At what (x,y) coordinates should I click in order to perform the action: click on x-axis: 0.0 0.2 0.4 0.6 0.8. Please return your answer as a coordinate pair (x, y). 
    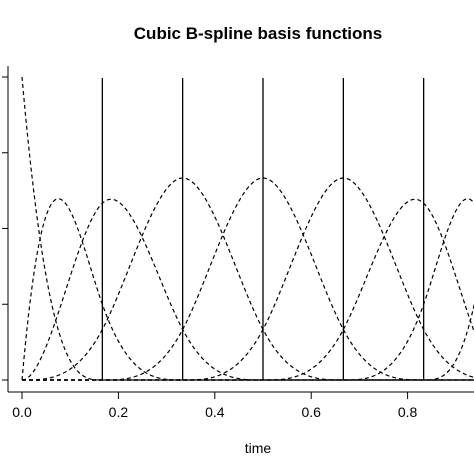
    Looking at the image, I should click on (215, 406).